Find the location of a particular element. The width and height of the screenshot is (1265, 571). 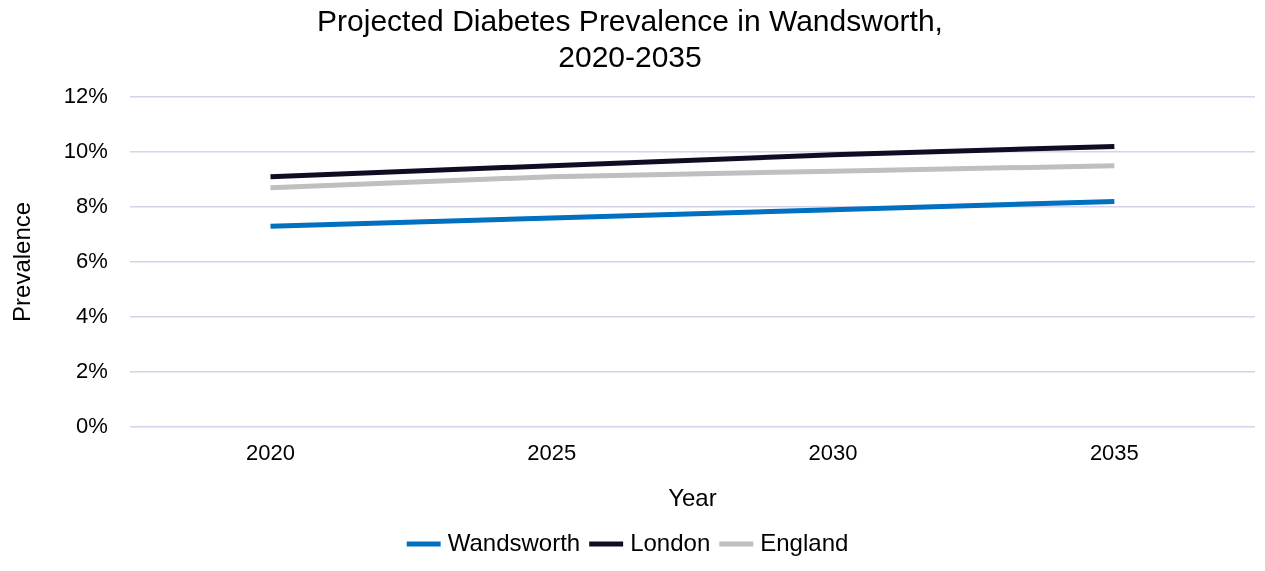

y-tick-label: 0% is located at coordinates (92, 425).